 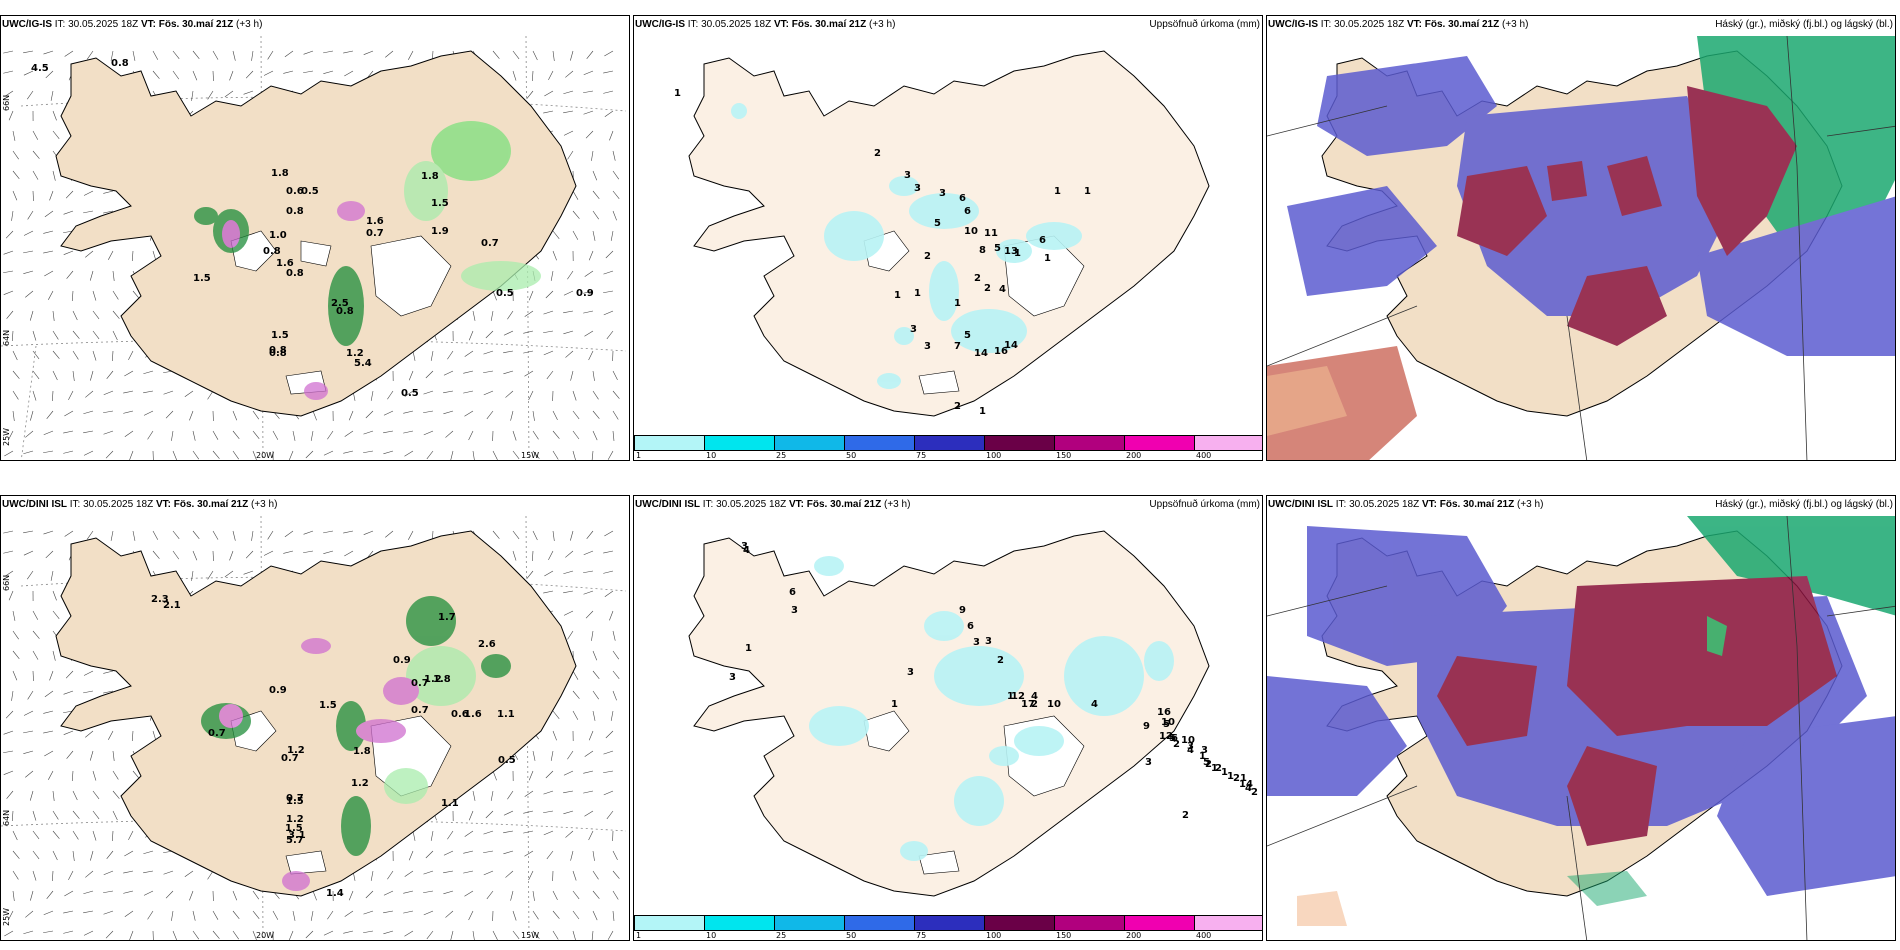 I want to click on map-value-label: 14, so click(x=1246, y=784).